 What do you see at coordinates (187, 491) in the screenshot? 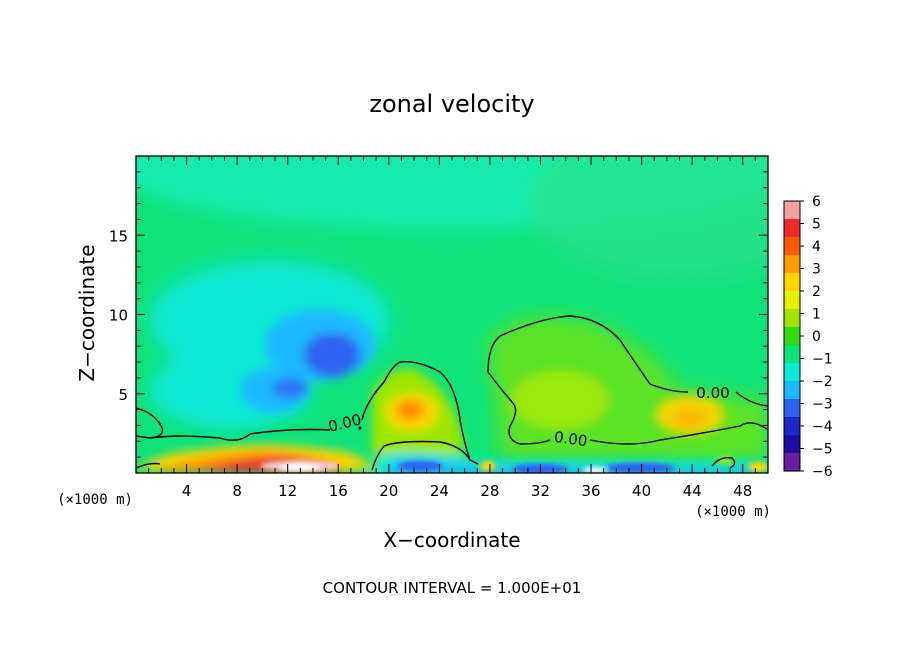
I see `x-tick-label: 4` at bounding box center [187, 491].